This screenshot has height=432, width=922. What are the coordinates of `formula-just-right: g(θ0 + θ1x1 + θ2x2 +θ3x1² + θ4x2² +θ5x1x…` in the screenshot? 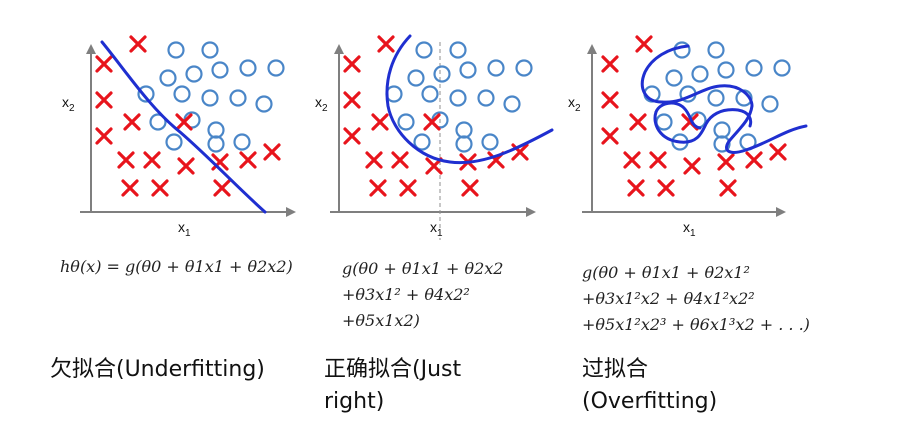 It's located at (422, 294).